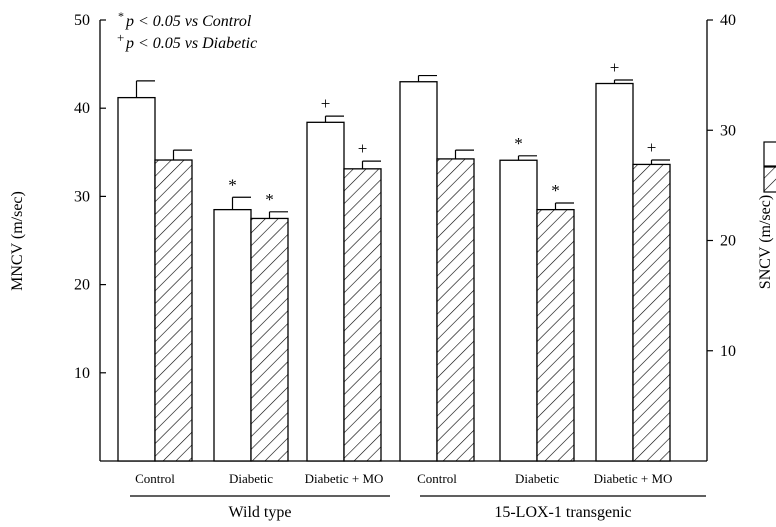 The height and width of the screenshot is (527, 776). What do you see at coordinates (121, 16) in the screenshot?
I see `legend-marker-star: *` at bounding box center [121, 16].